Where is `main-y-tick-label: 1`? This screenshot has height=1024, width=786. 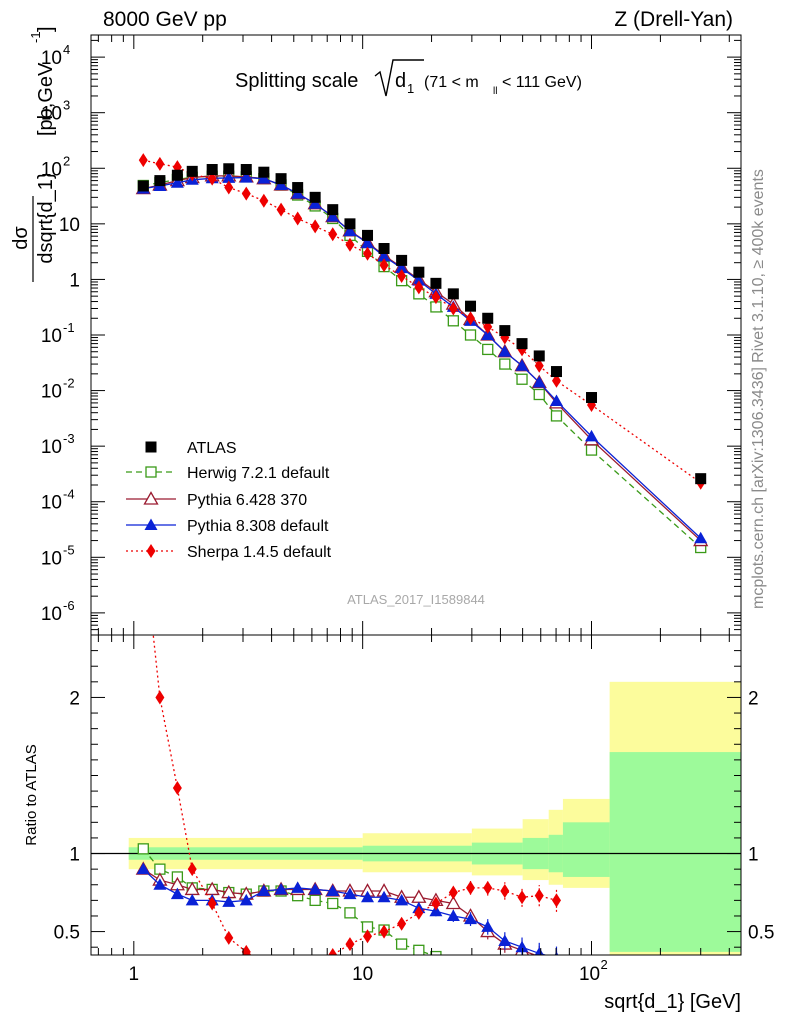 main-y-tick-label: 1 is located at coordinates (74, 280).